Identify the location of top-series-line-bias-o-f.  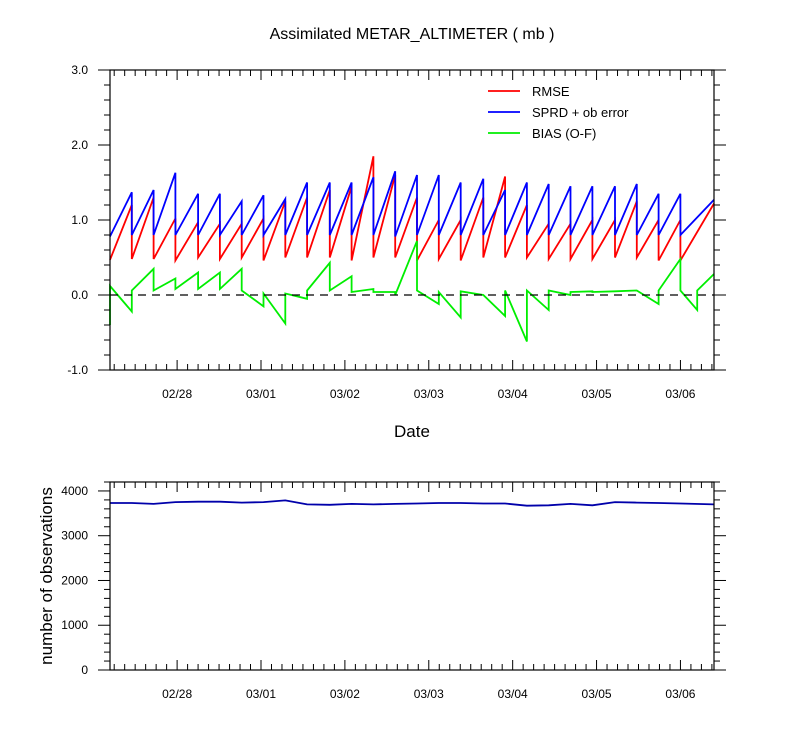
(412, 291).